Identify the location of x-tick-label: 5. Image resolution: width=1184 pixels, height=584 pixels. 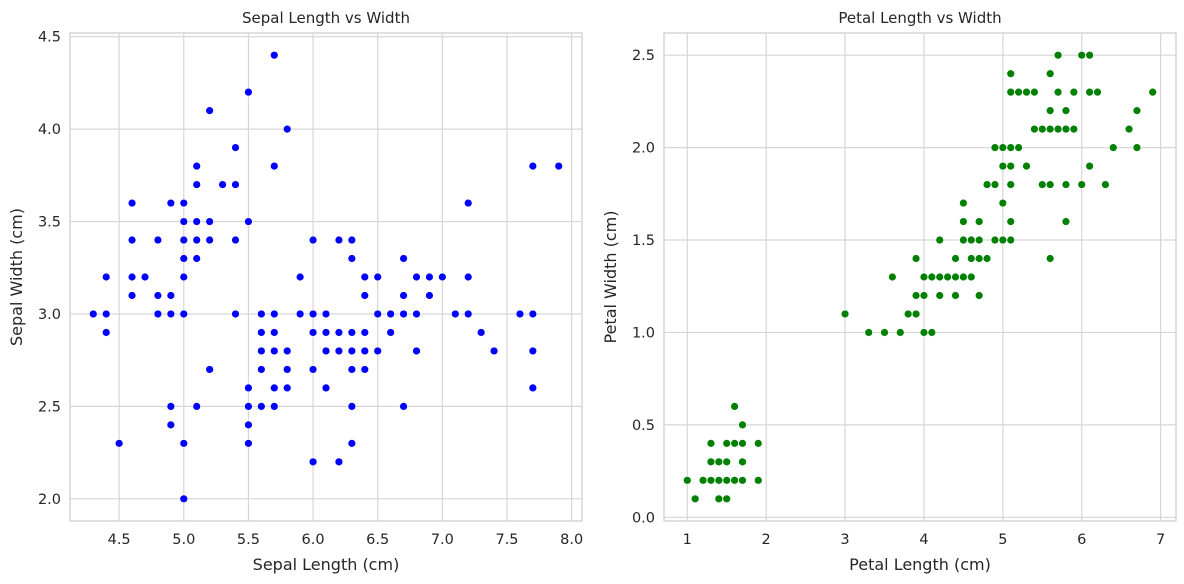
(1002, 540).